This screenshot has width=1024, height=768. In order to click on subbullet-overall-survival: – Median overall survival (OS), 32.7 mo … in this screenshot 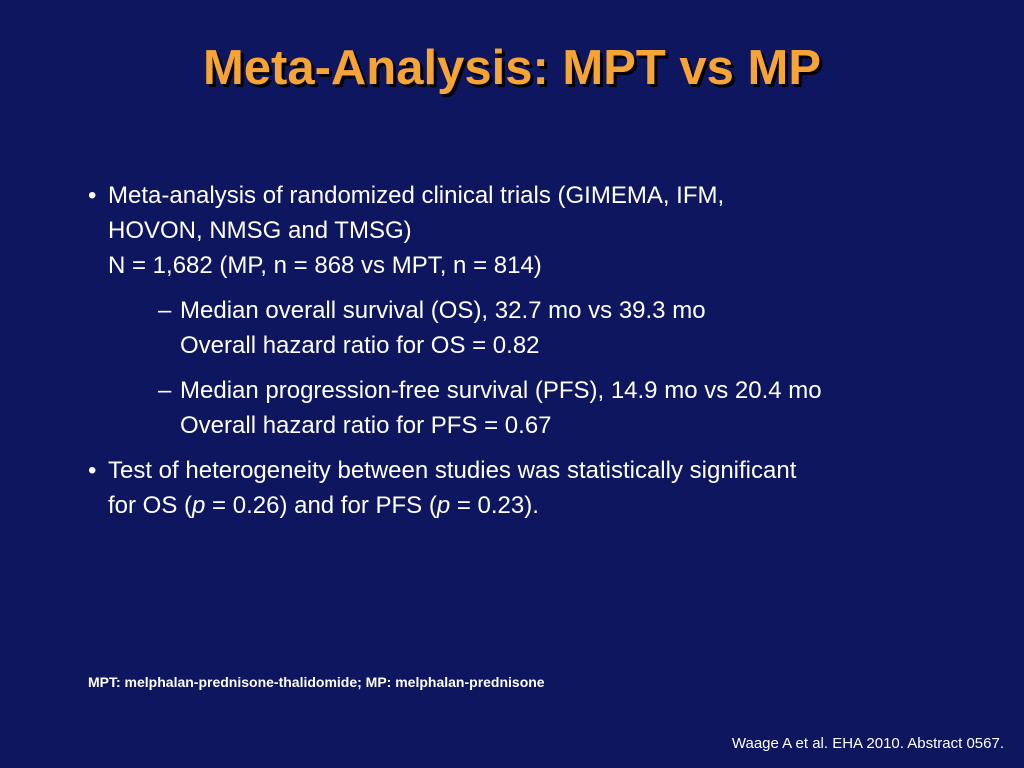, I will do `click(528, 328)`.